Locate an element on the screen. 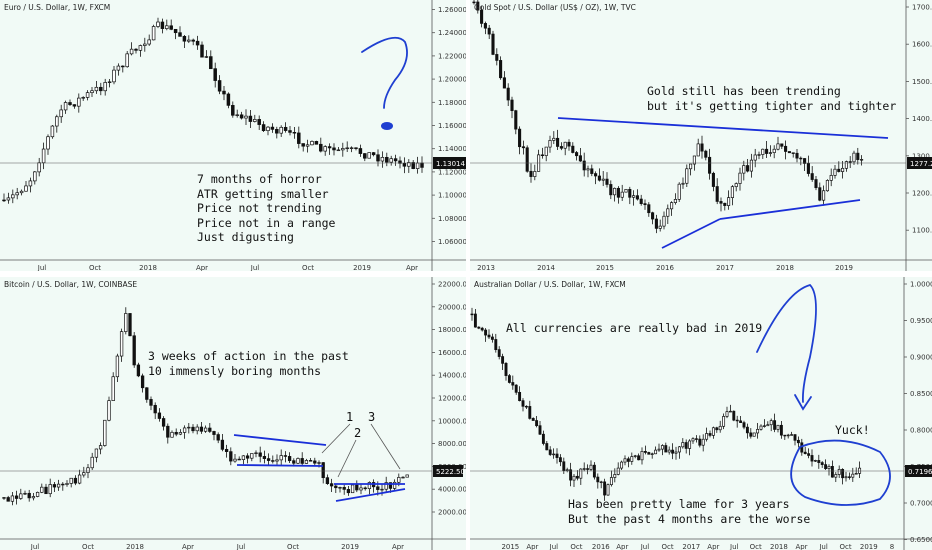  wave-connector is located at coordinates (385, 446).